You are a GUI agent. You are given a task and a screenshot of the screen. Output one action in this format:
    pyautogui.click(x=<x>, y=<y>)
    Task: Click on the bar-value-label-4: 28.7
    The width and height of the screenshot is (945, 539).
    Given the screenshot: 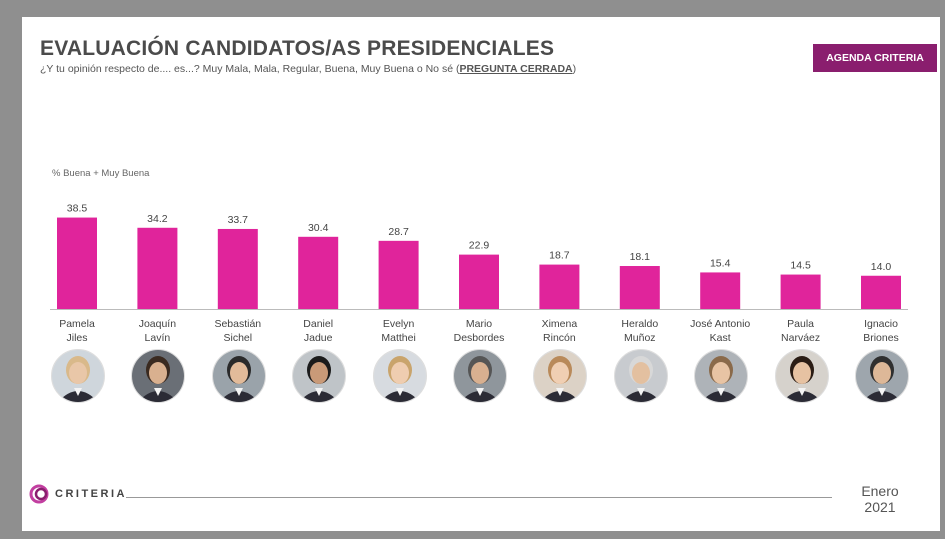 What is the action you would take?
    pyautogui.click(x=398, y=232)
    